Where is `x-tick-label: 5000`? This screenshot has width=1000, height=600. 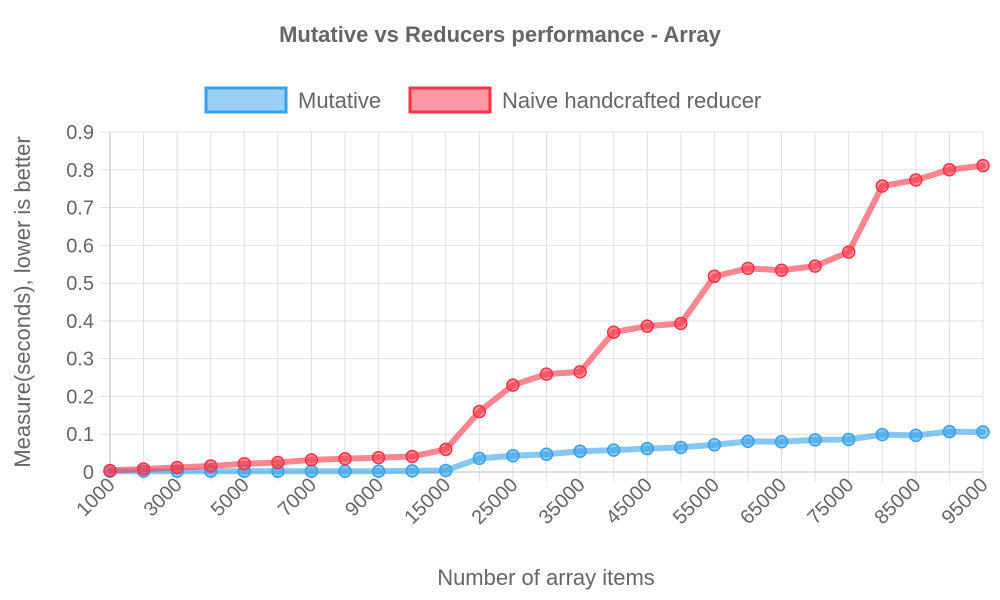
x-tick-label: 5000 is located at coordinates (230, 497).